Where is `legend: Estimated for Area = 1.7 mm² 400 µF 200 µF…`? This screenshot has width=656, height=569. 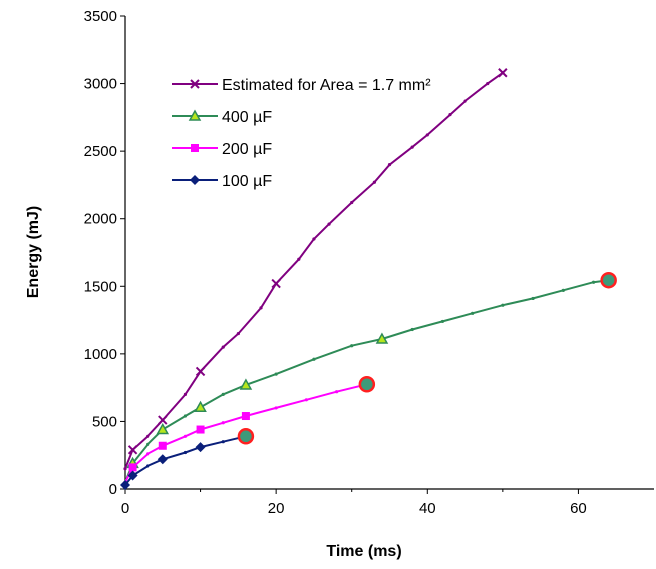 legend: Estimated for Area = 1.7 mm² 400 µF 200 µF… is located at coordinates (301, 133).